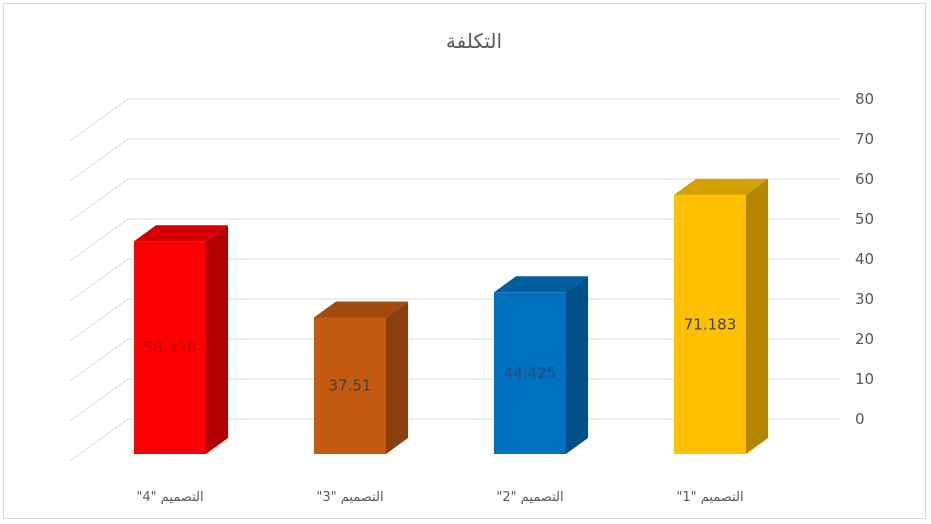 The image size is (931, 524). I want to click on category-label: التصميم "4", so click(169, 497).